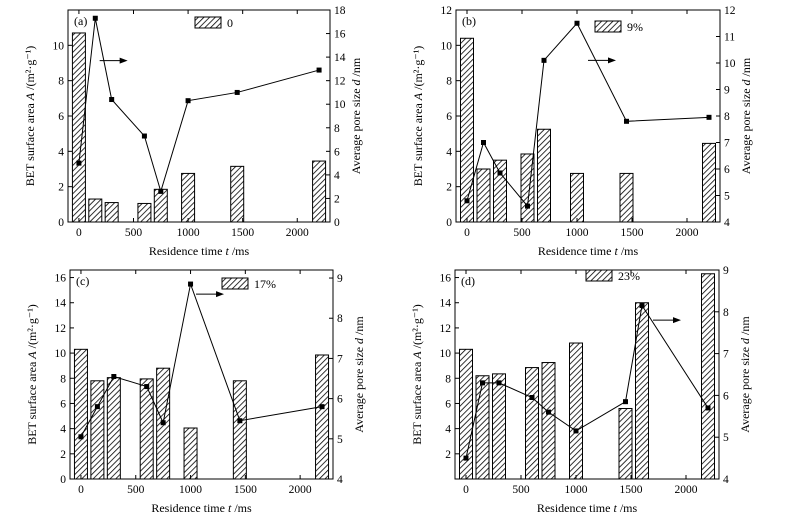 This screenshot has height=517, width=807. What do you see at coordinates (340, 11) in the screenshot?
I see `y2-tick-label: 18` at bounding box center [340, 11].